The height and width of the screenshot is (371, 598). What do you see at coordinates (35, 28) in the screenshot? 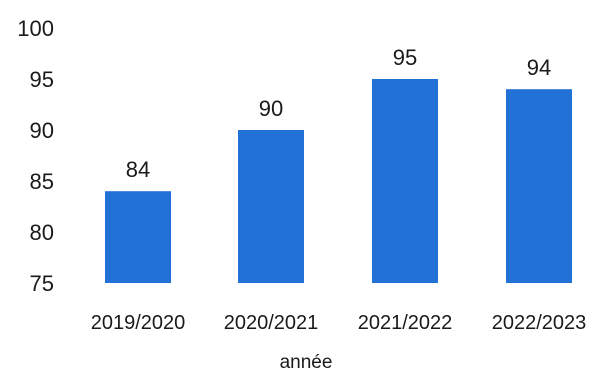
I see `y-tick-label: 100` at bounding box center [35, 28].